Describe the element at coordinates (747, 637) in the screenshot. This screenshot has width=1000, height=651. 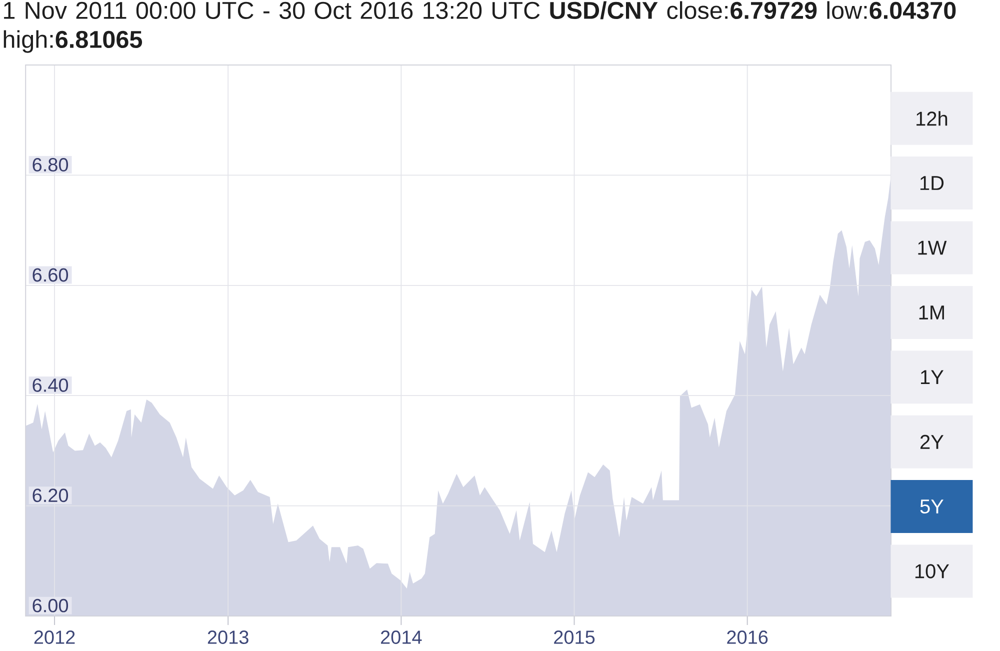
I see `x-tick-label: 2016` at that location.